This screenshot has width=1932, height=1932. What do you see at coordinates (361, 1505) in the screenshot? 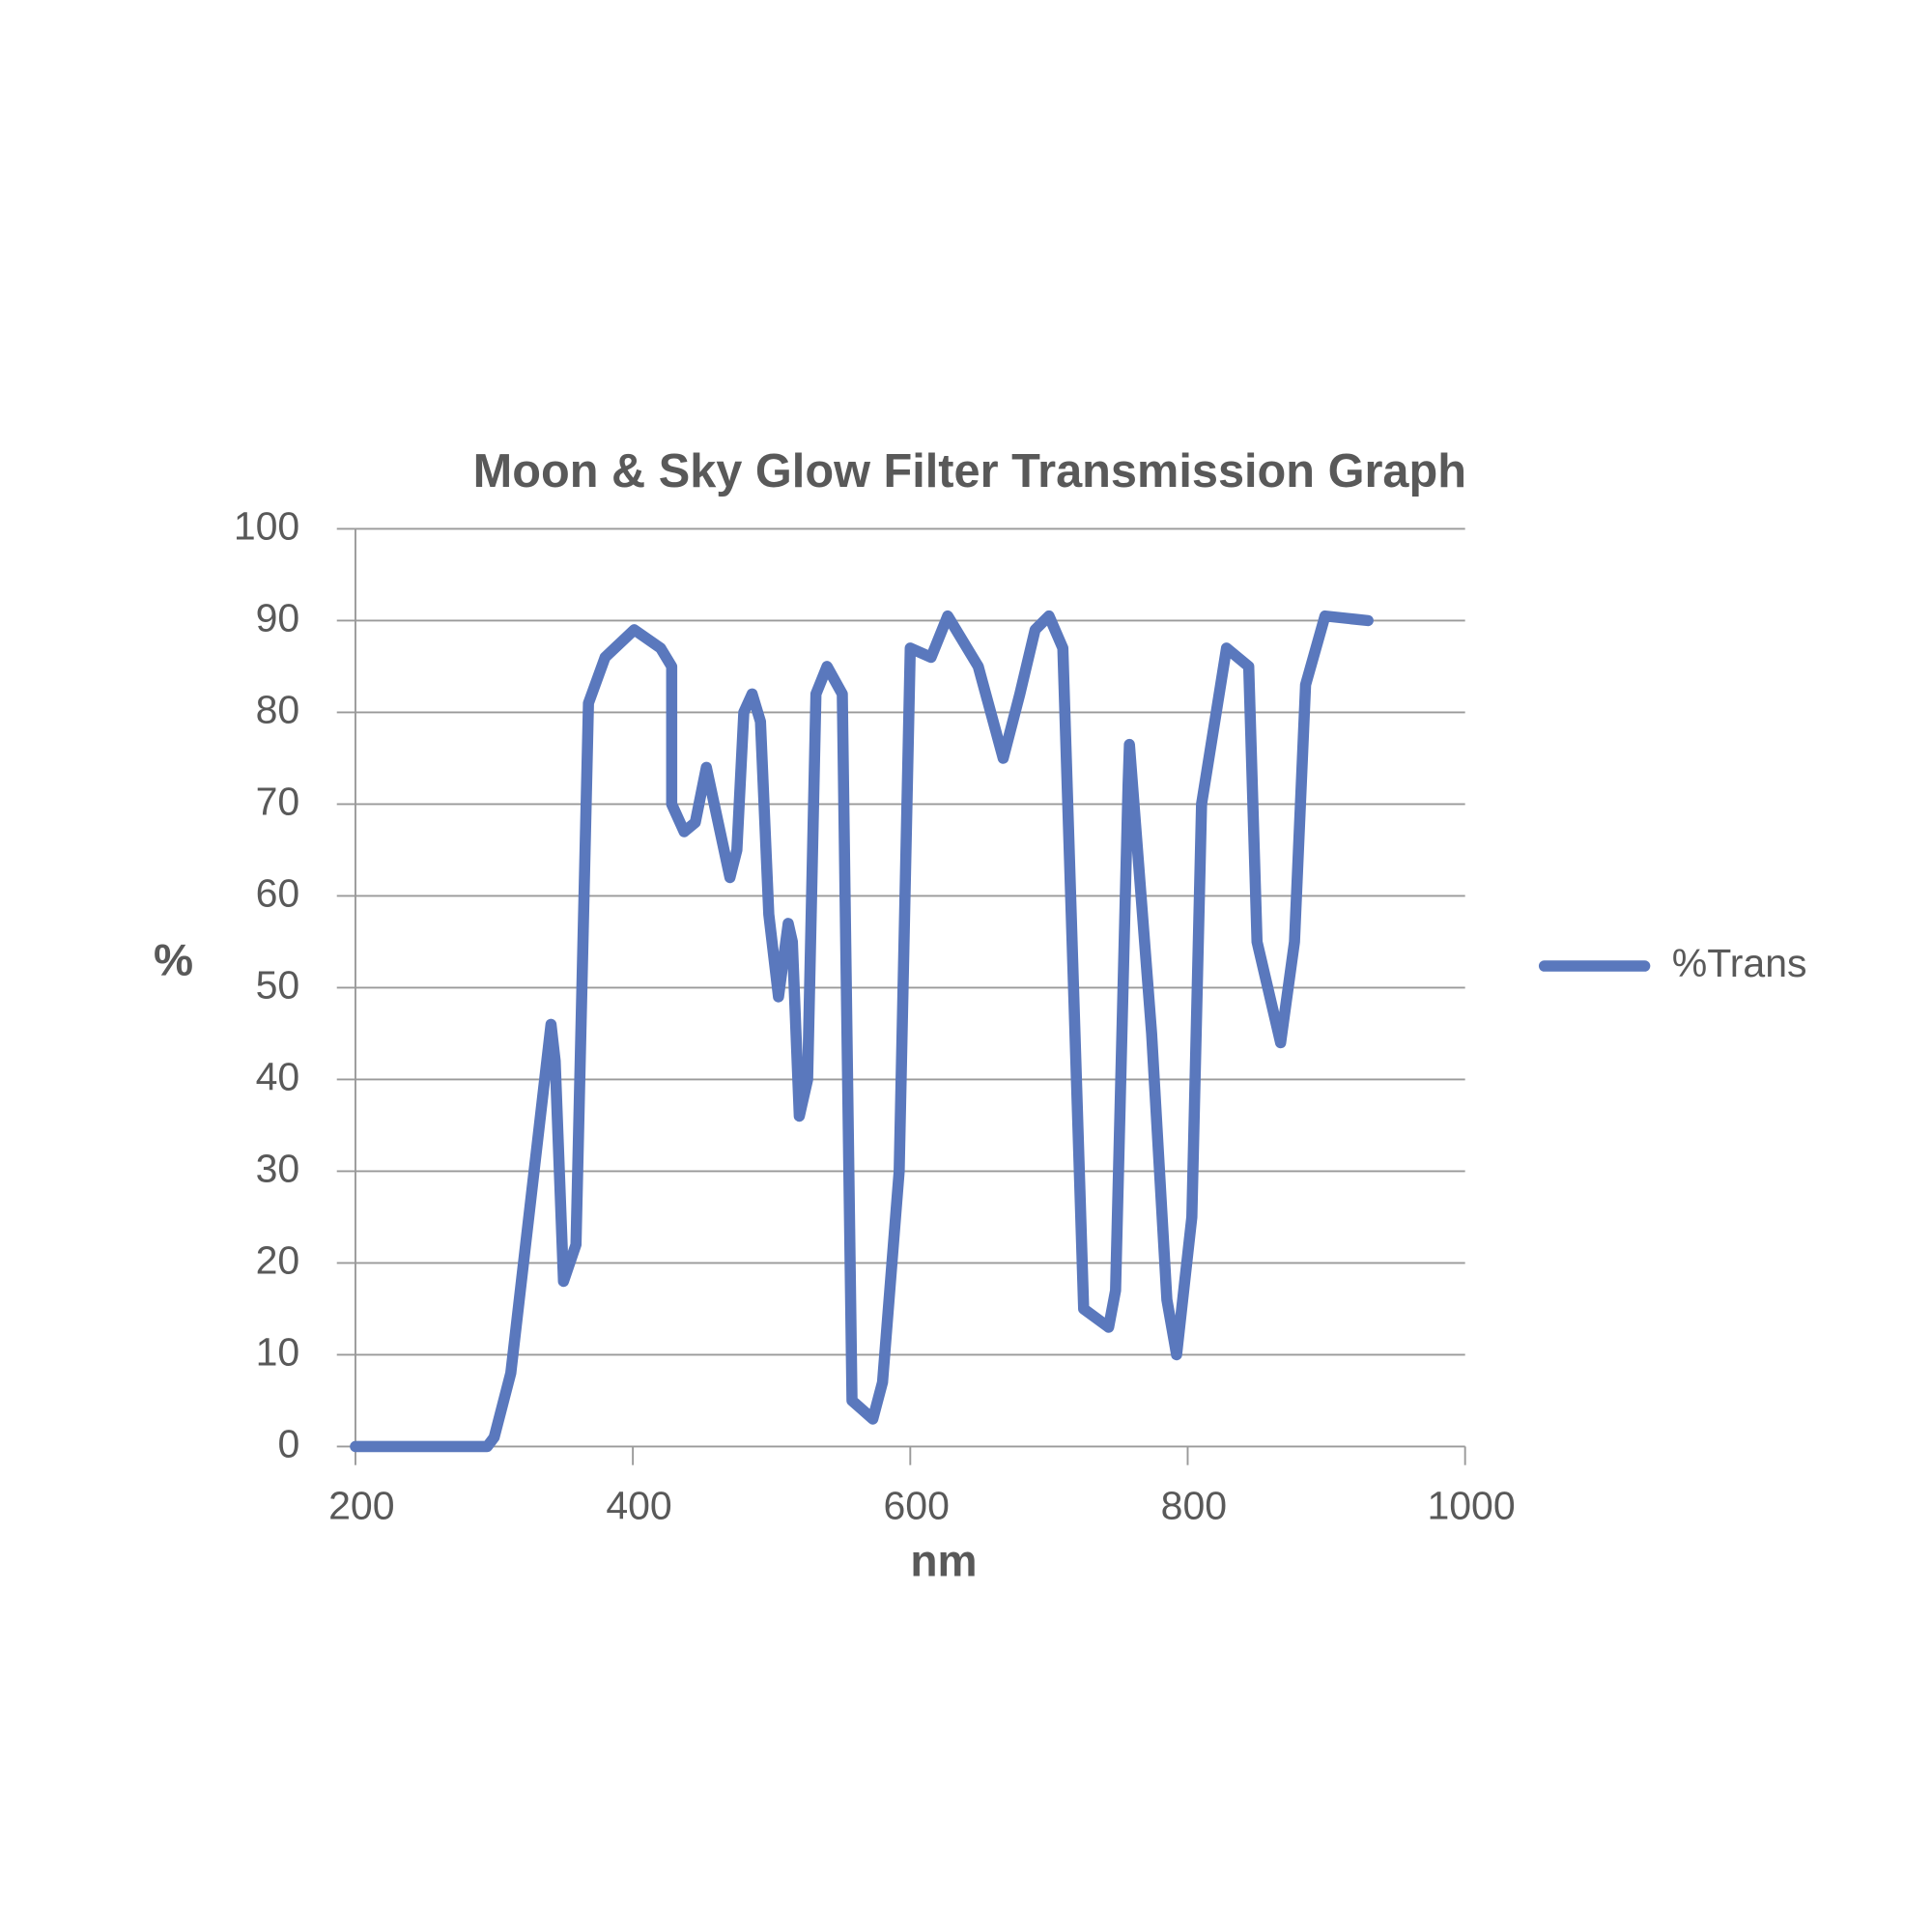
I see `x-tick-label: 200` at bounding box center [361, 1505].